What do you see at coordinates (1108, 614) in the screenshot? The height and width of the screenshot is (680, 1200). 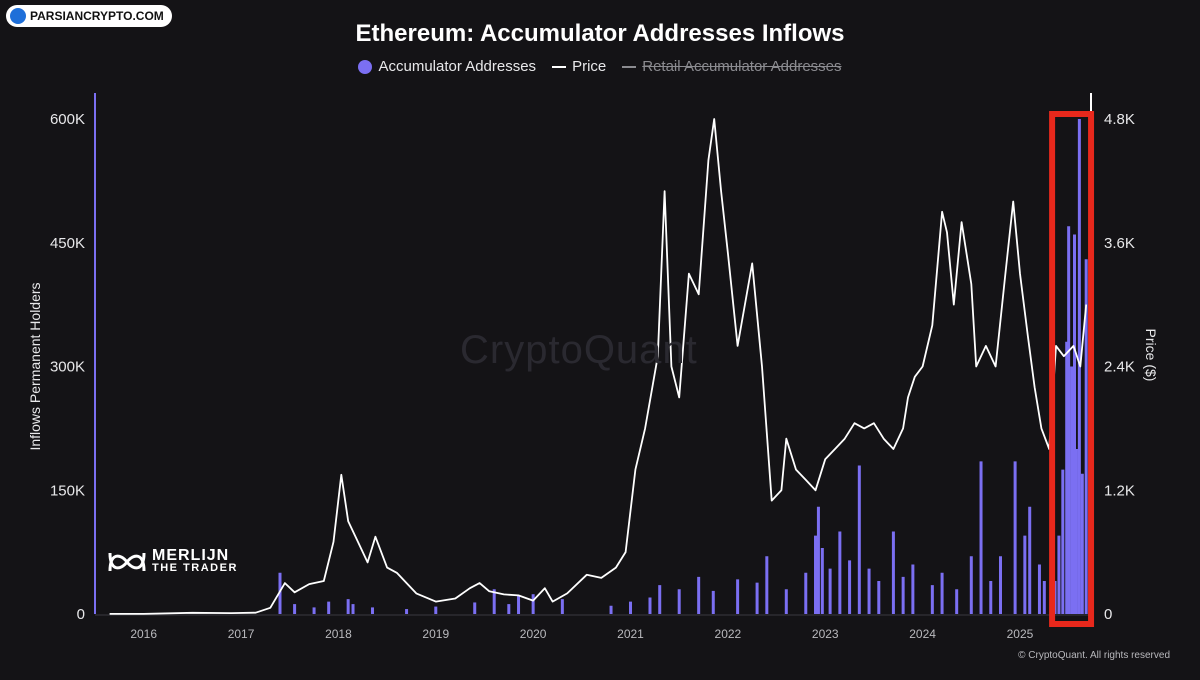 I see `right-tick-label: 0` at bounding box center [1108, 614].